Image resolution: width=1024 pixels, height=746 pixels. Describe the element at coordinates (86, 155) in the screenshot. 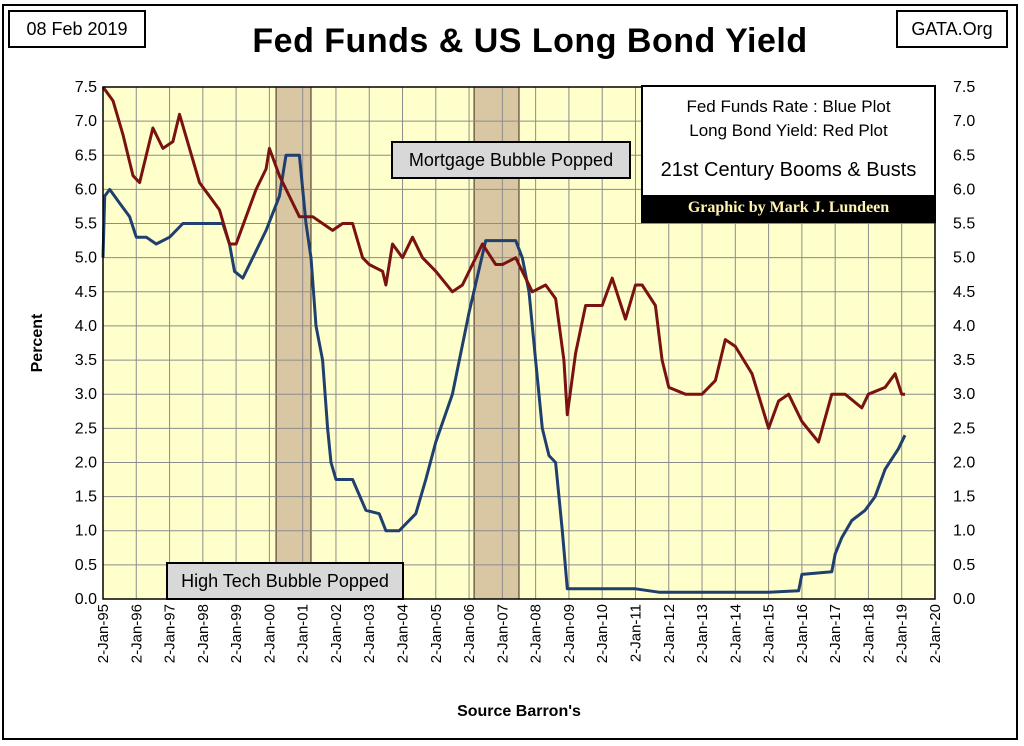

I see `y-tick-label-left: 6.5` at that location.